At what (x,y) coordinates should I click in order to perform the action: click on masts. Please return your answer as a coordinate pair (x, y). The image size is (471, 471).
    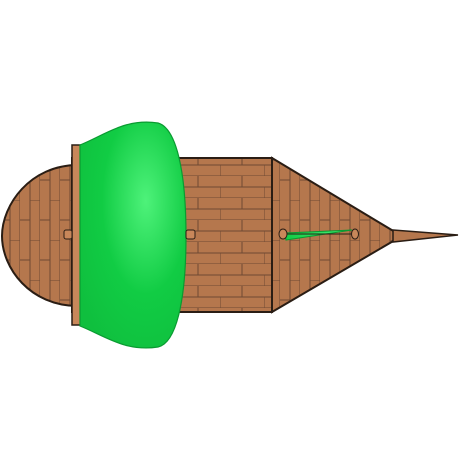
    Looking at the image, I should click on (211, 234).